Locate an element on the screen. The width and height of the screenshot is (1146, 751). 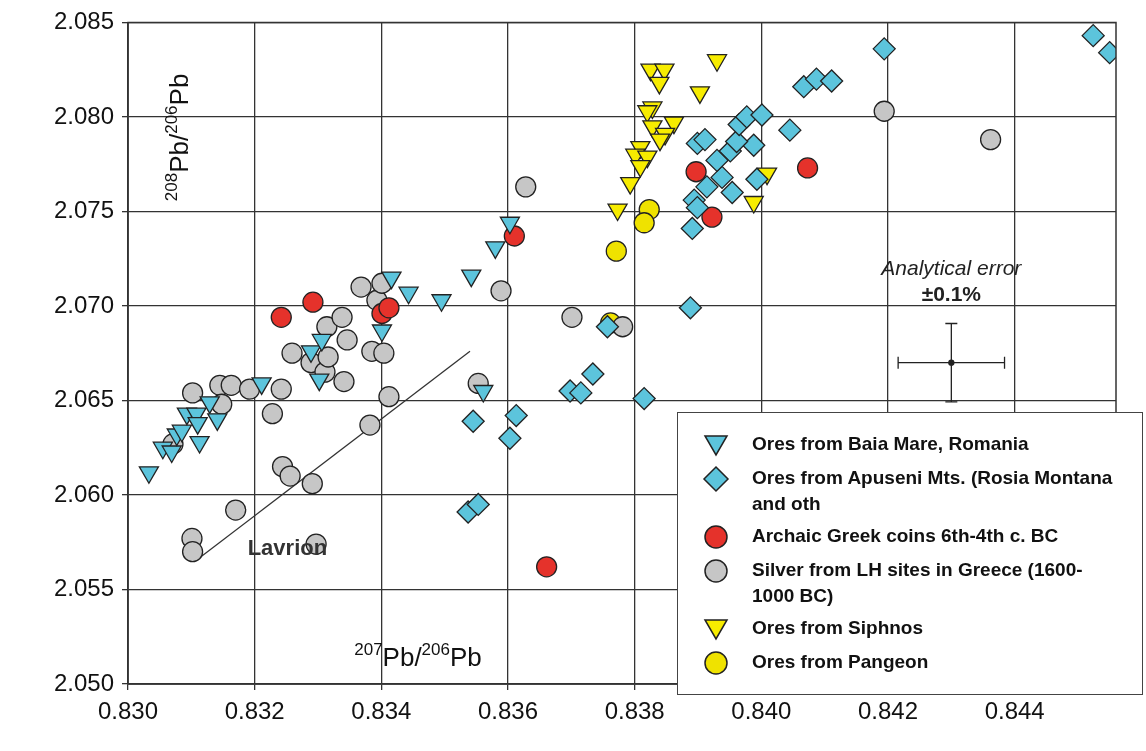
legend-label: Ores from Siphnos is located at coordinates (838, 628).